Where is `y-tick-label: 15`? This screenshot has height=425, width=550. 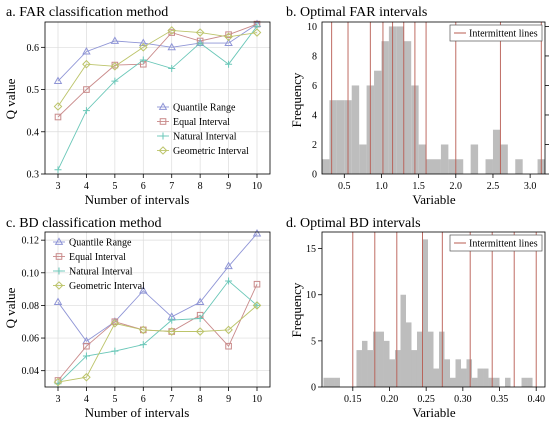 y-tick-label: 15 is located at coordinates (311, 249).